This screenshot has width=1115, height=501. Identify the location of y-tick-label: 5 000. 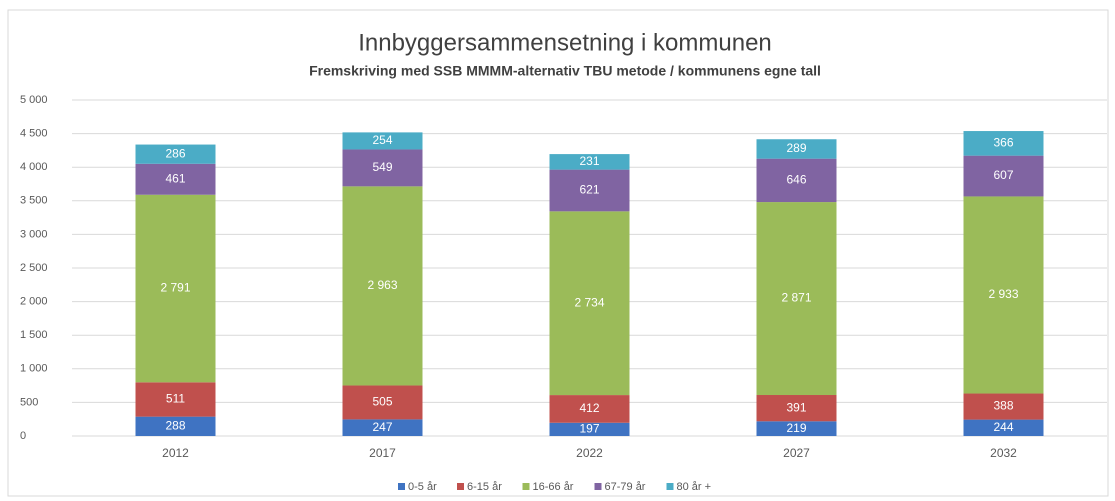
(34, 100).